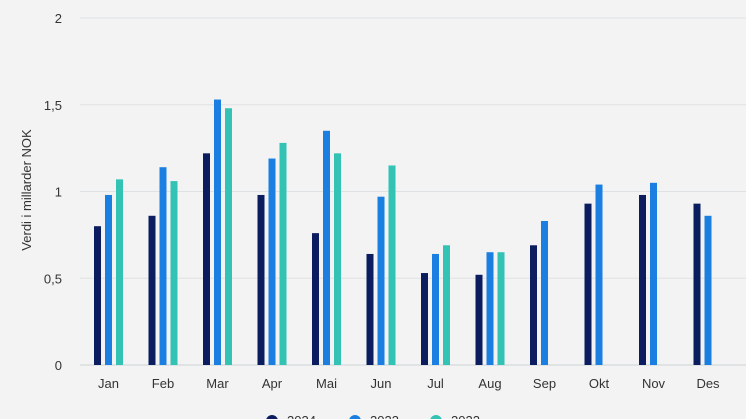 This screenshot has height=419, width=746. I want to click on x-tick-label: Feb, so click(163, 383).